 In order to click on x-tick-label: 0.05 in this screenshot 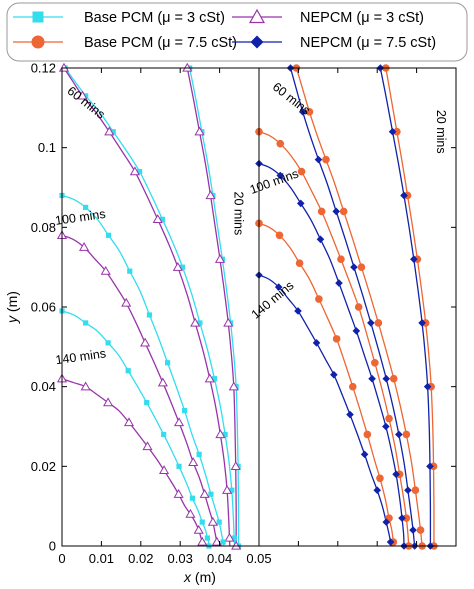, I will do `click(258, 558)`.